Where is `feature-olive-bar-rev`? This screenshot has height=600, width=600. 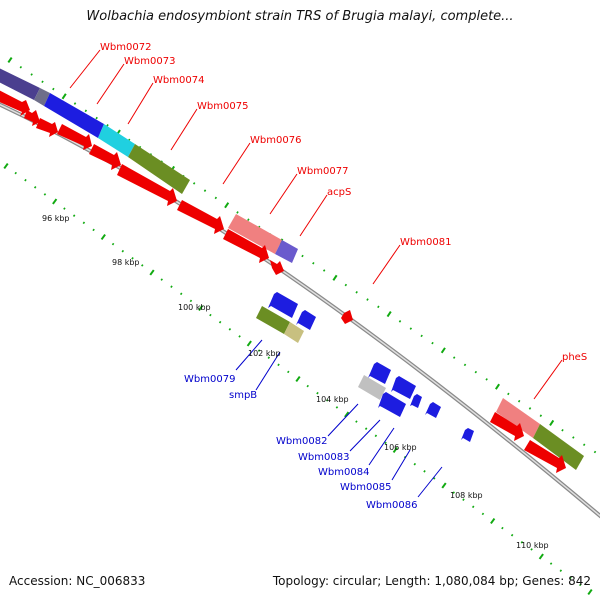 feature-olive-bar-rev is located at coordinates (273, 320).